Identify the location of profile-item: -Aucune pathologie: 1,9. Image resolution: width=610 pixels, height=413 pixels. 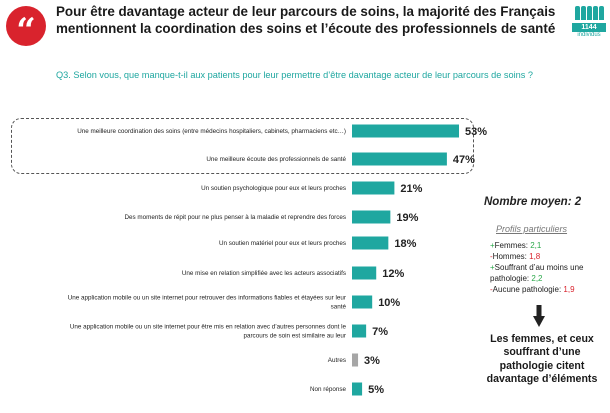
(548, 289).